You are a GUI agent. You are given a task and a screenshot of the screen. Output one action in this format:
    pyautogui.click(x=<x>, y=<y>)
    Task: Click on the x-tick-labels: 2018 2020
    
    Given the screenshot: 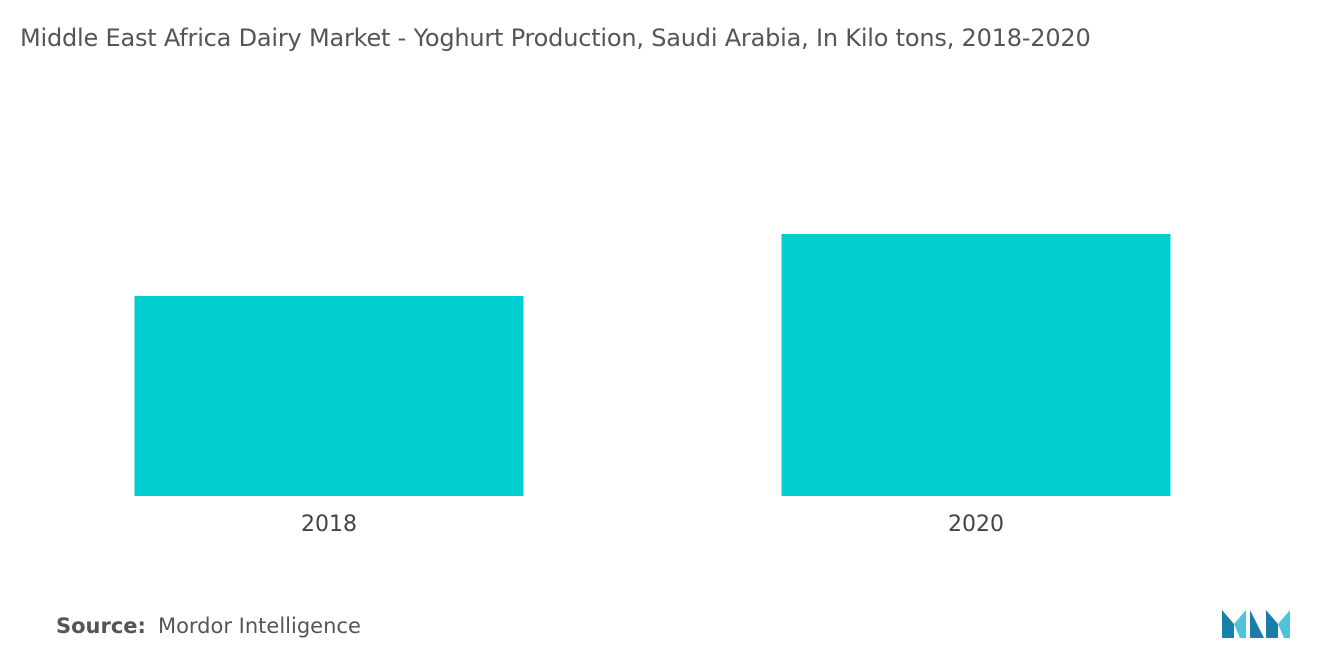 What is the action you would take?
    pyautogui.click(x=652, y=524)
    